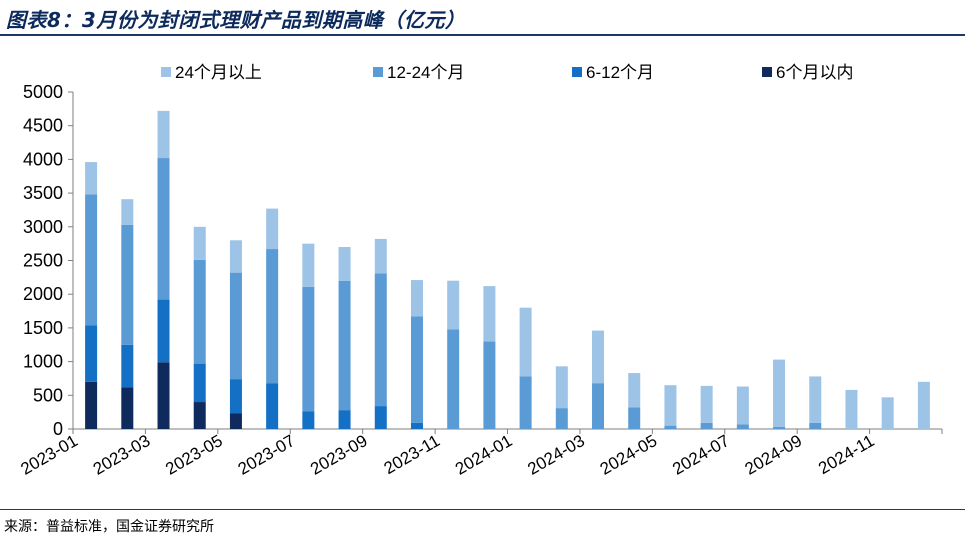 The height and width of the screenshot is (541, 965). What do you see at coordinates (122, 455) in the screenshot?
I see `x-tick-label: 2023-03` at bounding box center [122, 455].